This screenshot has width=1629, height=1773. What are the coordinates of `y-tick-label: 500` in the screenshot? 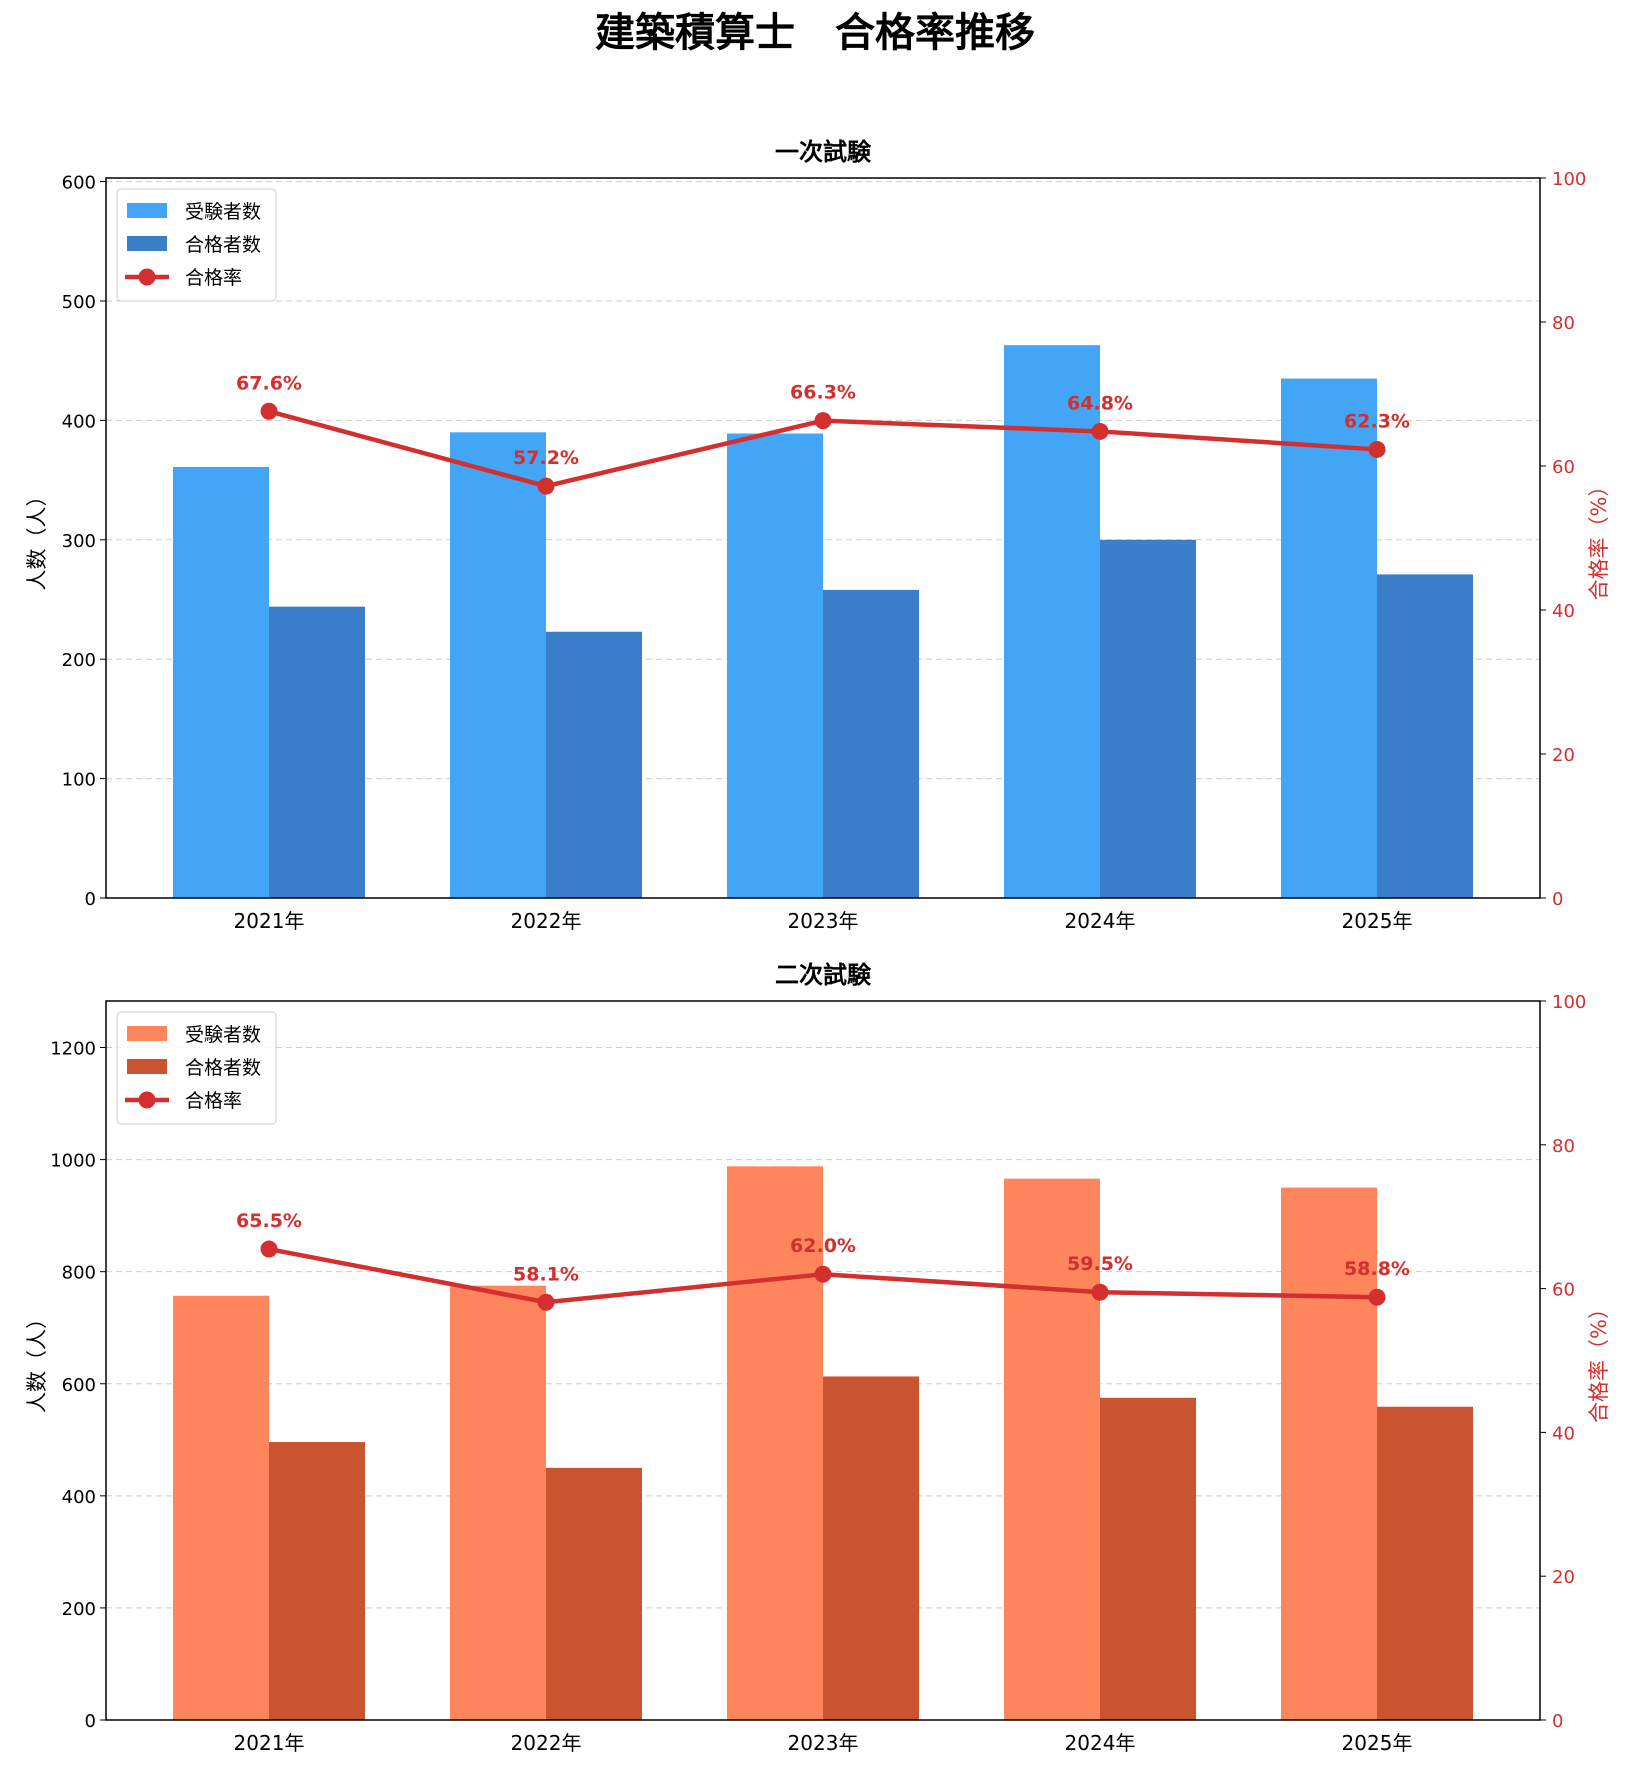 It's located at (79, 302).